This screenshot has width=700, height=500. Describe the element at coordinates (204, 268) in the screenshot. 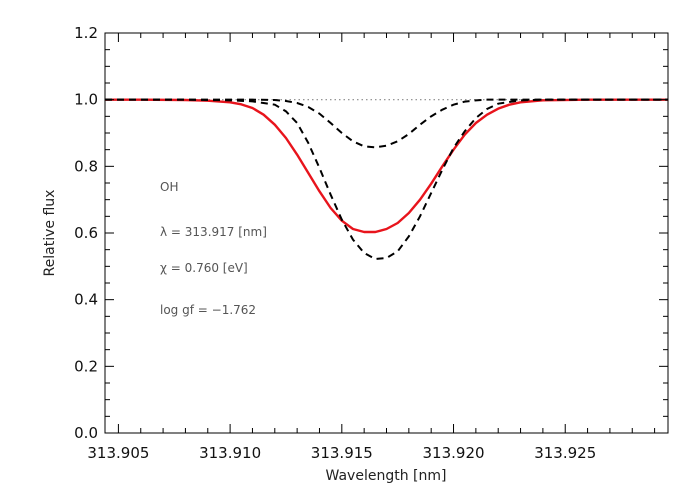

I see `annotation-excitation: χ = 0.760 [eV]` at that location.